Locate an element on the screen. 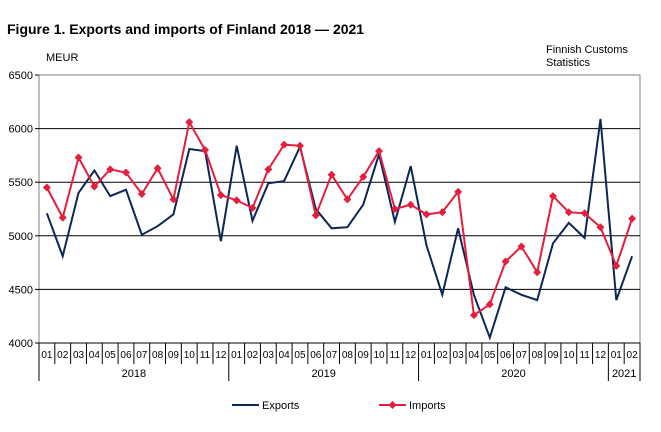  y-tick-label: 5500 is located at coordinates (21, 183).